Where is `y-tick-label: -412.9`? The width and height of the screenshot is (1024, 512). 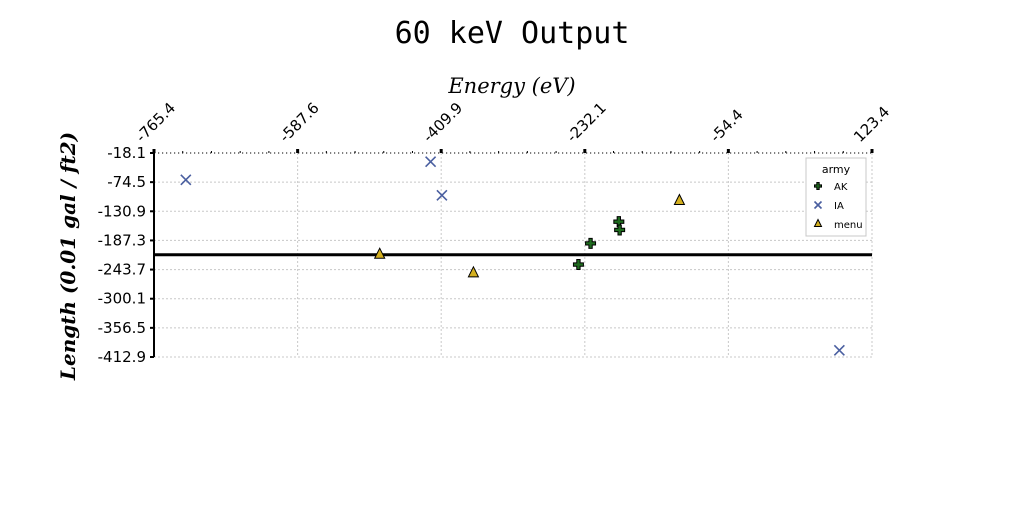 y-tick-label: -412.9 is located at coordinates (122, 357).